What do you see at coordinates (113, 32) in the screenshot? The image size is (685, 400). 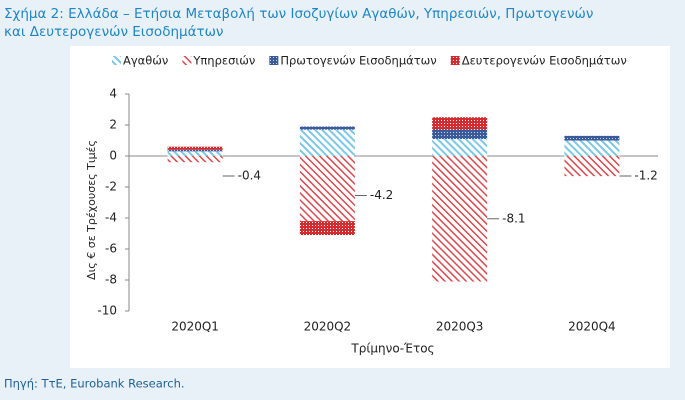 I see `chart-title-line2: και Δευτερογενών Εισοδημάτων` at bounding box center [113, 32].